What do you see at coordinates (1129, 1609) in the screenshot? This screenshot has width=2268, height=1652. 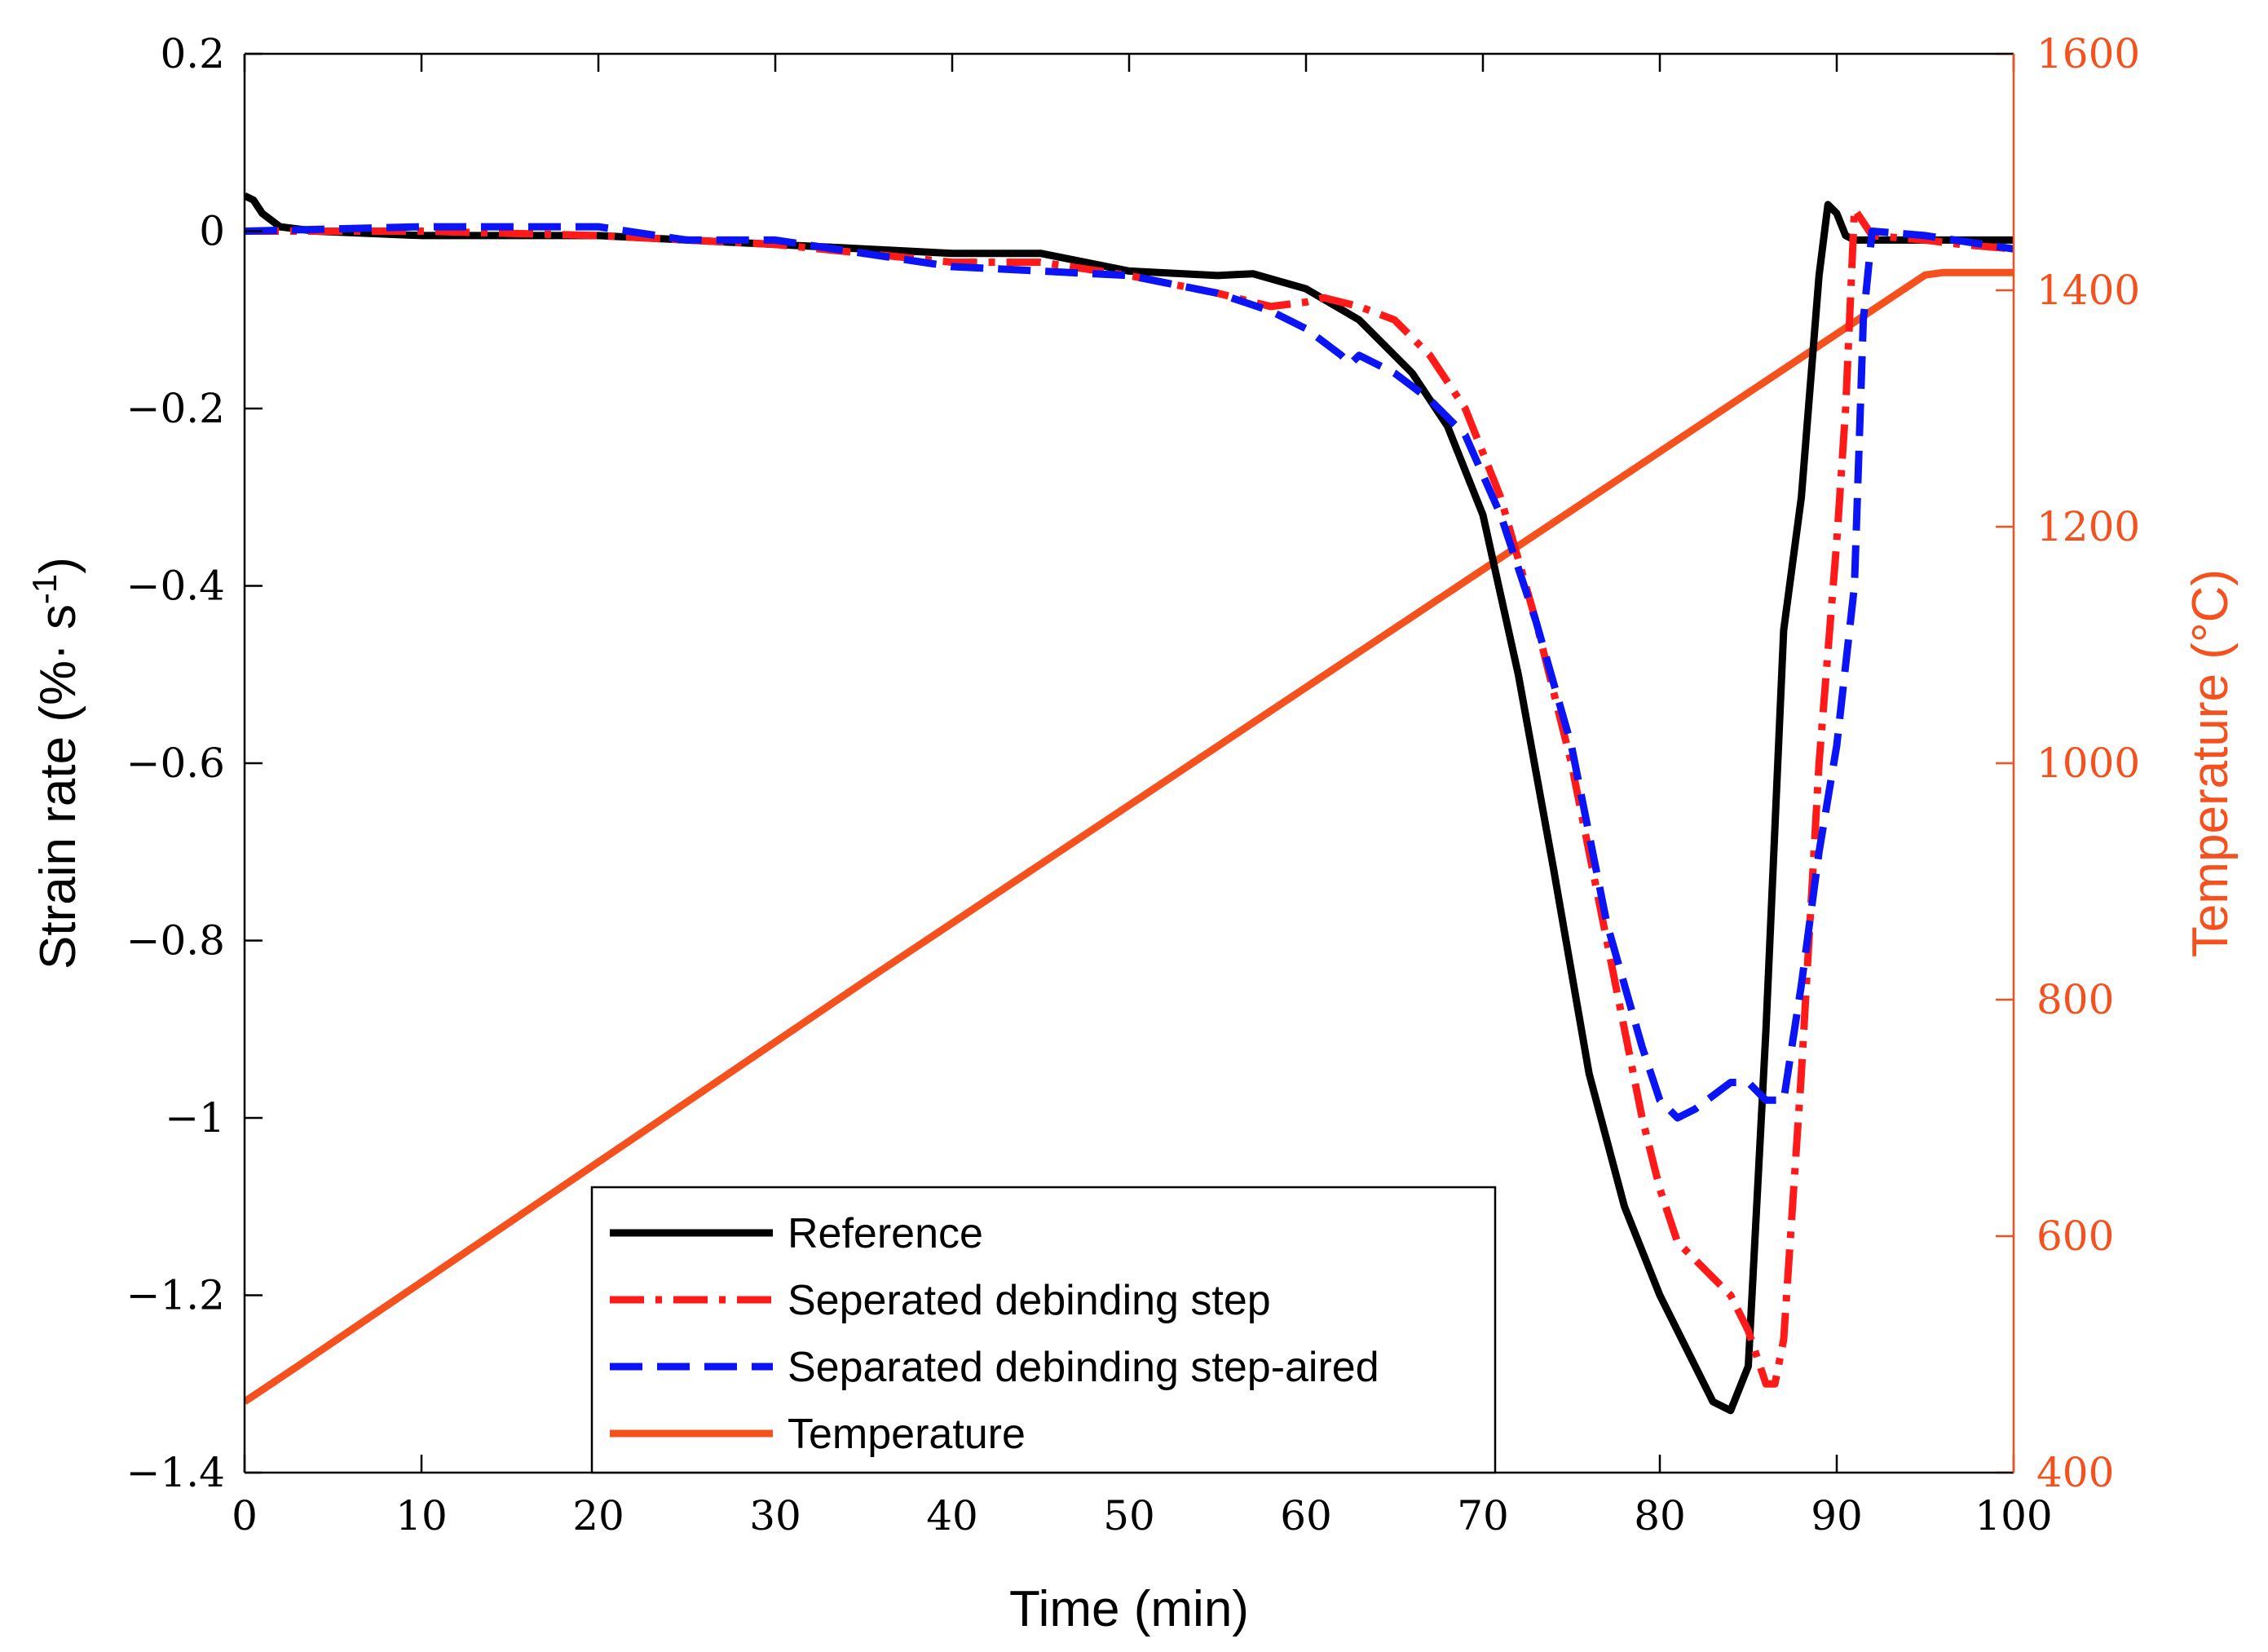 I see `x-axis-title: Time (min)` at bounding box center [1129, 1609].